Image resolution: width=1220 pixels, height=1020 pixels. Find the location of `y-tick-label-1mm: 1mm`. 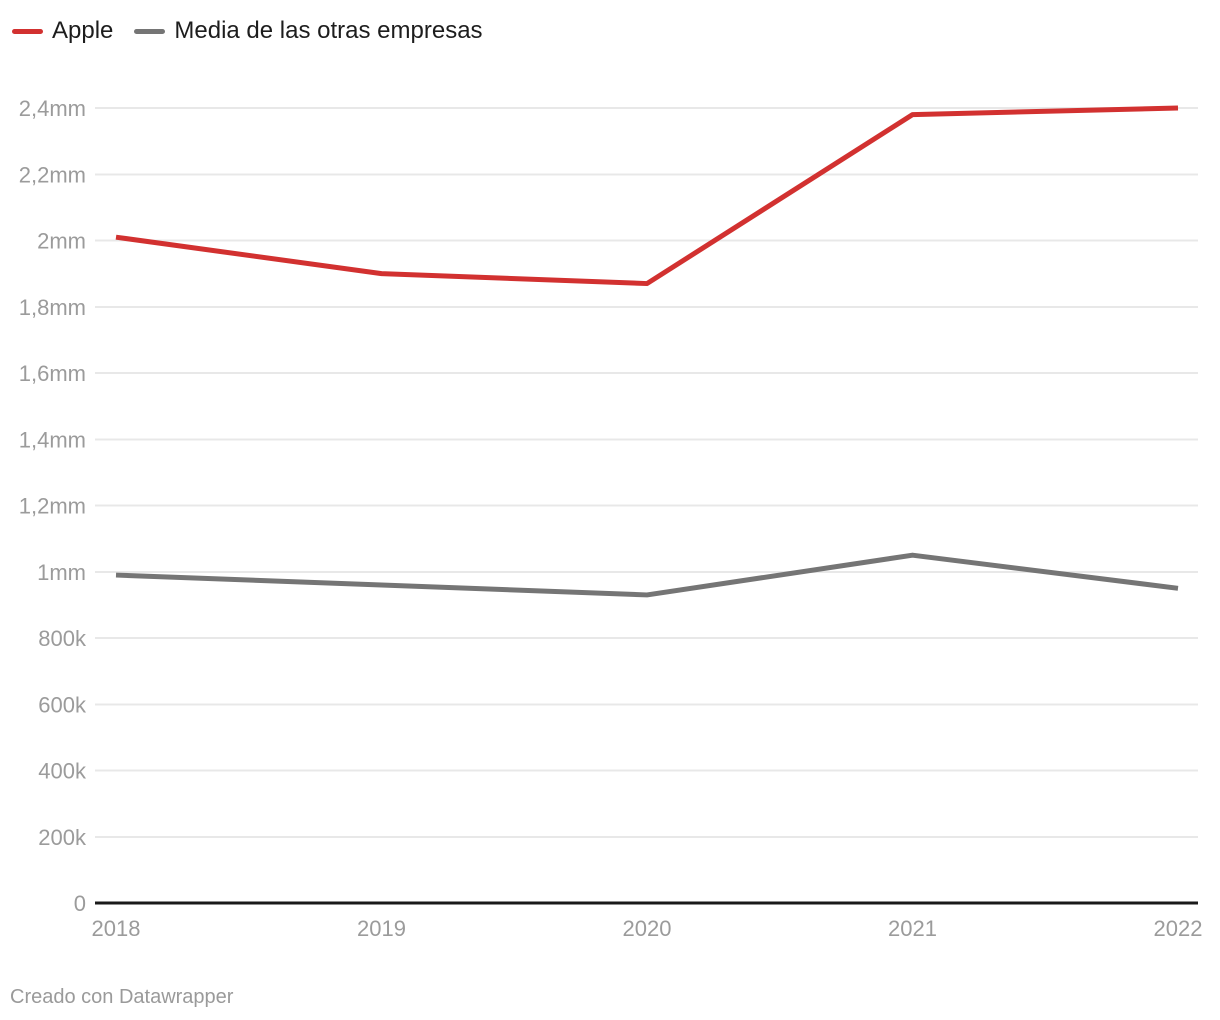

y-tick-label-1mm: 1mm is located at coordinates (61, 572).